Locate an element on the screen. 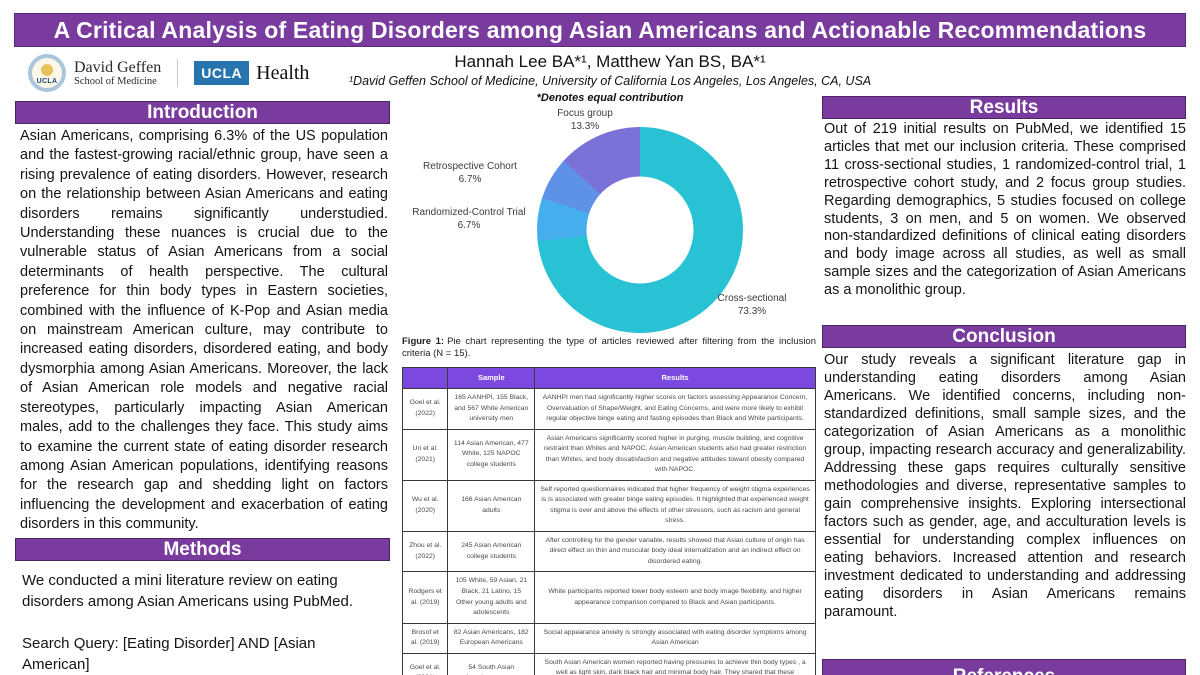  cell-study: Rodgers et al. (2019) is located at coordinates (425, 597).